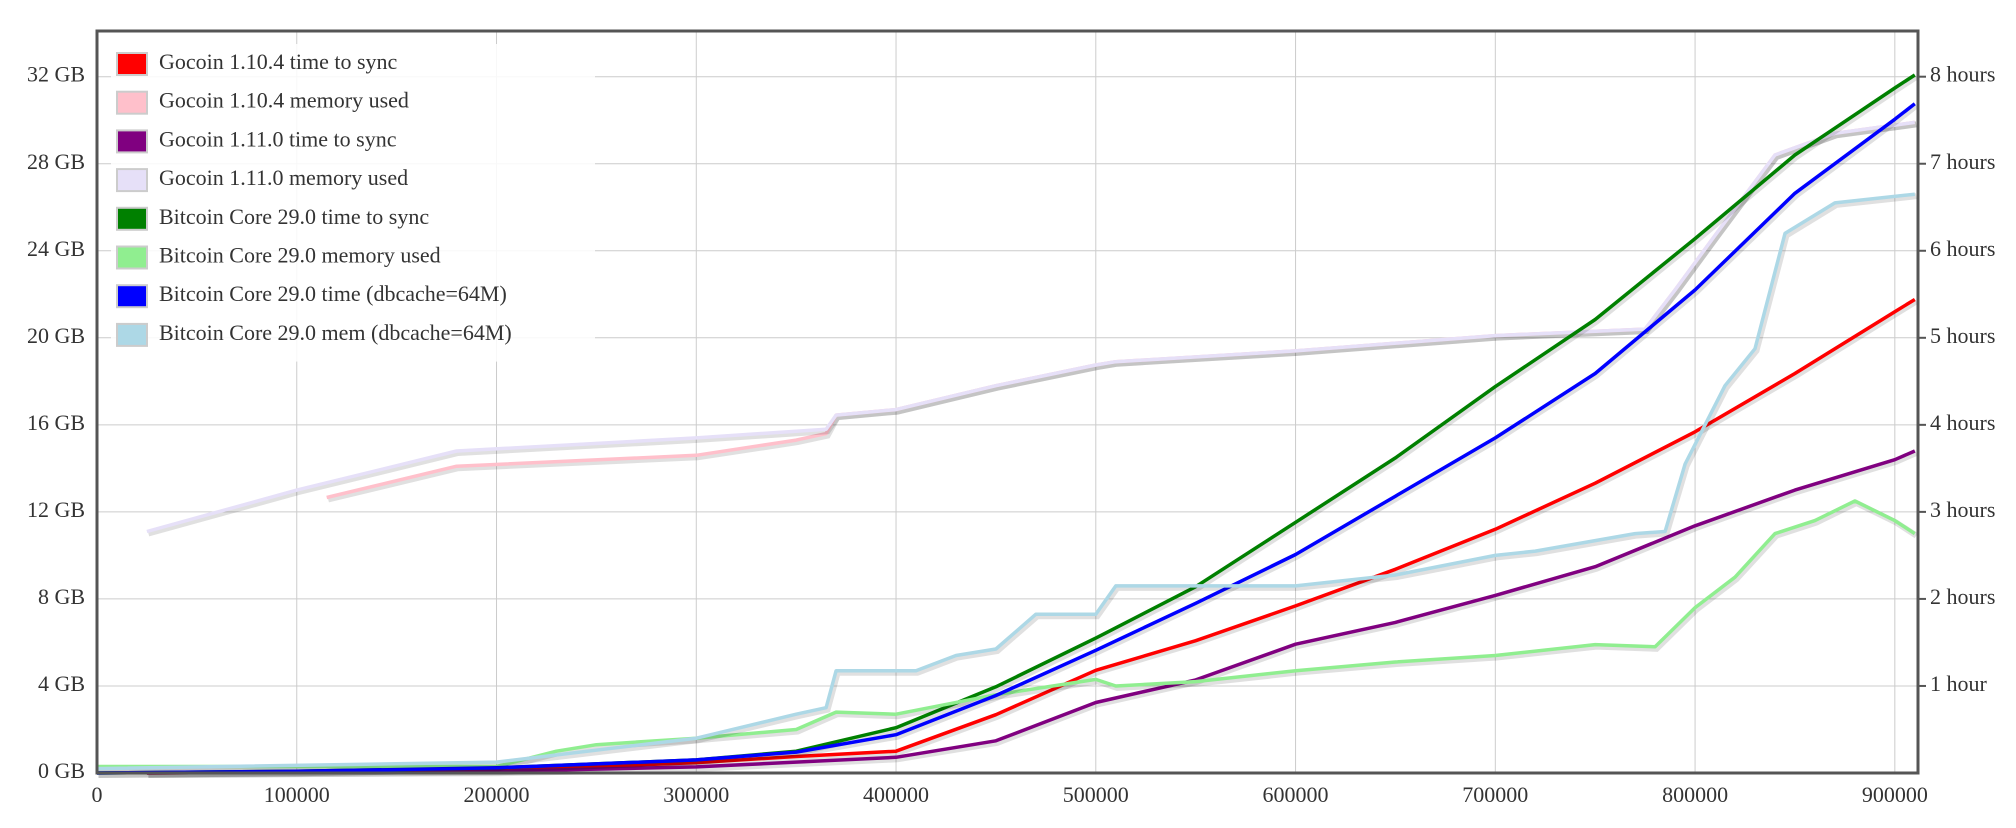 The width and height of the screenshot is (2016, 828). Describe the element at coordinates (300, 255) in the screenshot. I see `legend-label: Bitcoin Core 29.0 memory used` at that location.